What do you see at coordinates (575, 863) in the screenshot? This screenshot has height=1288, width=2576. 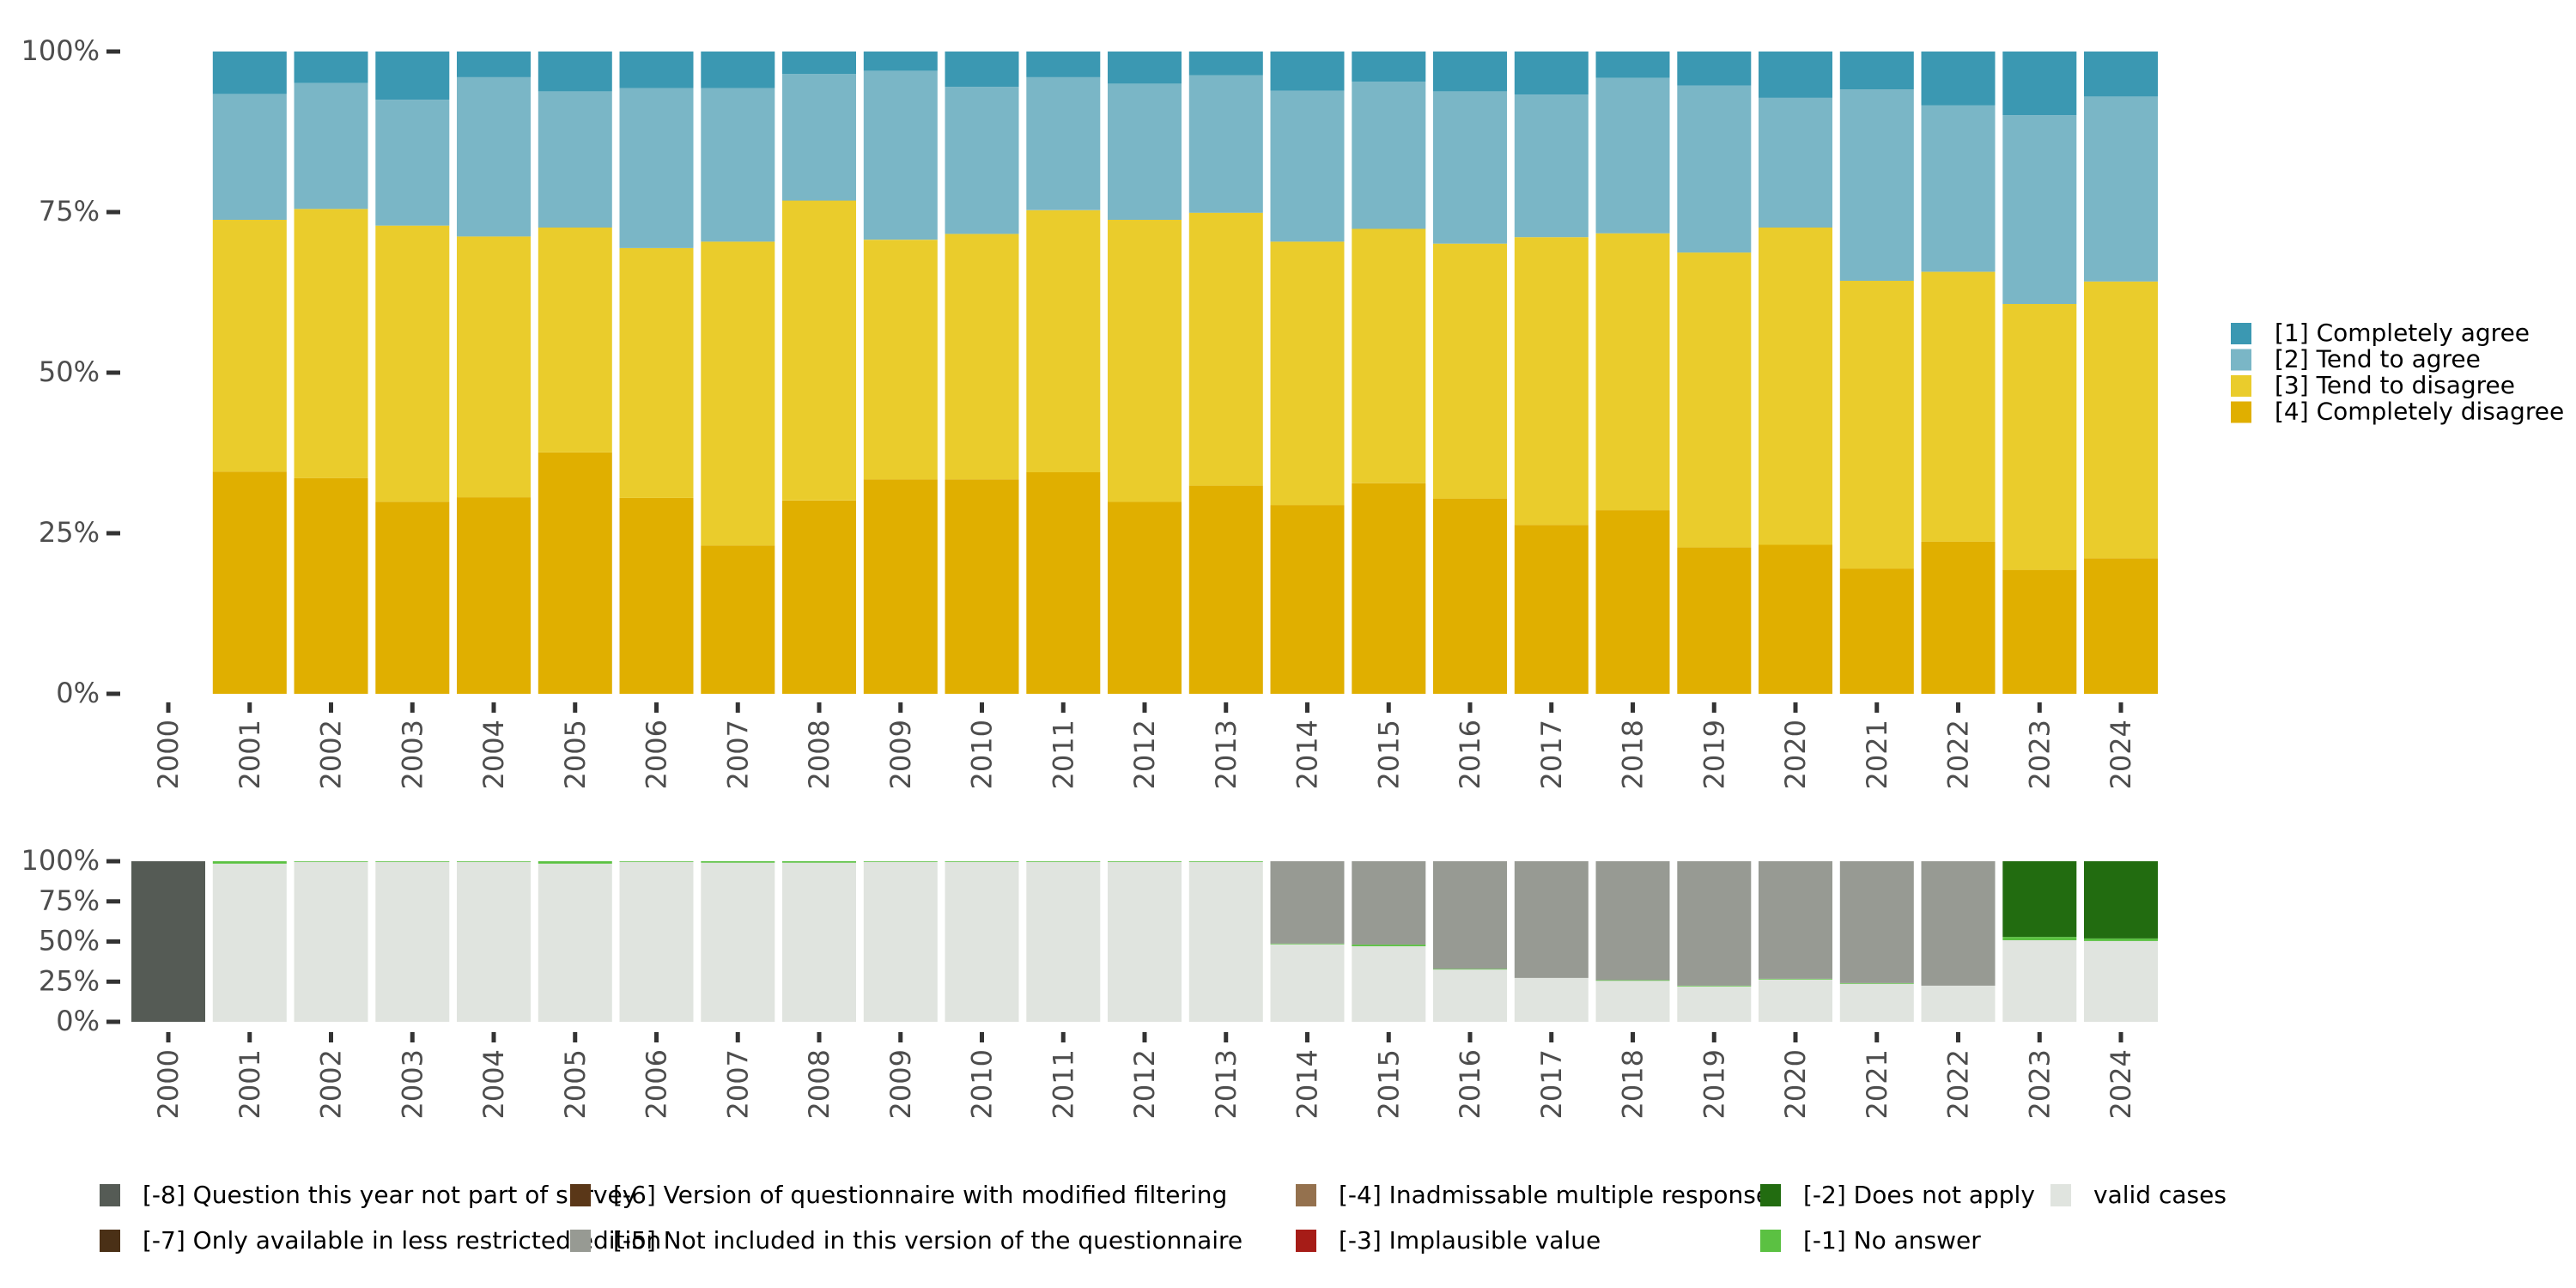 I see `bar-segment-2005-s1` at bounding box center [575, 863].